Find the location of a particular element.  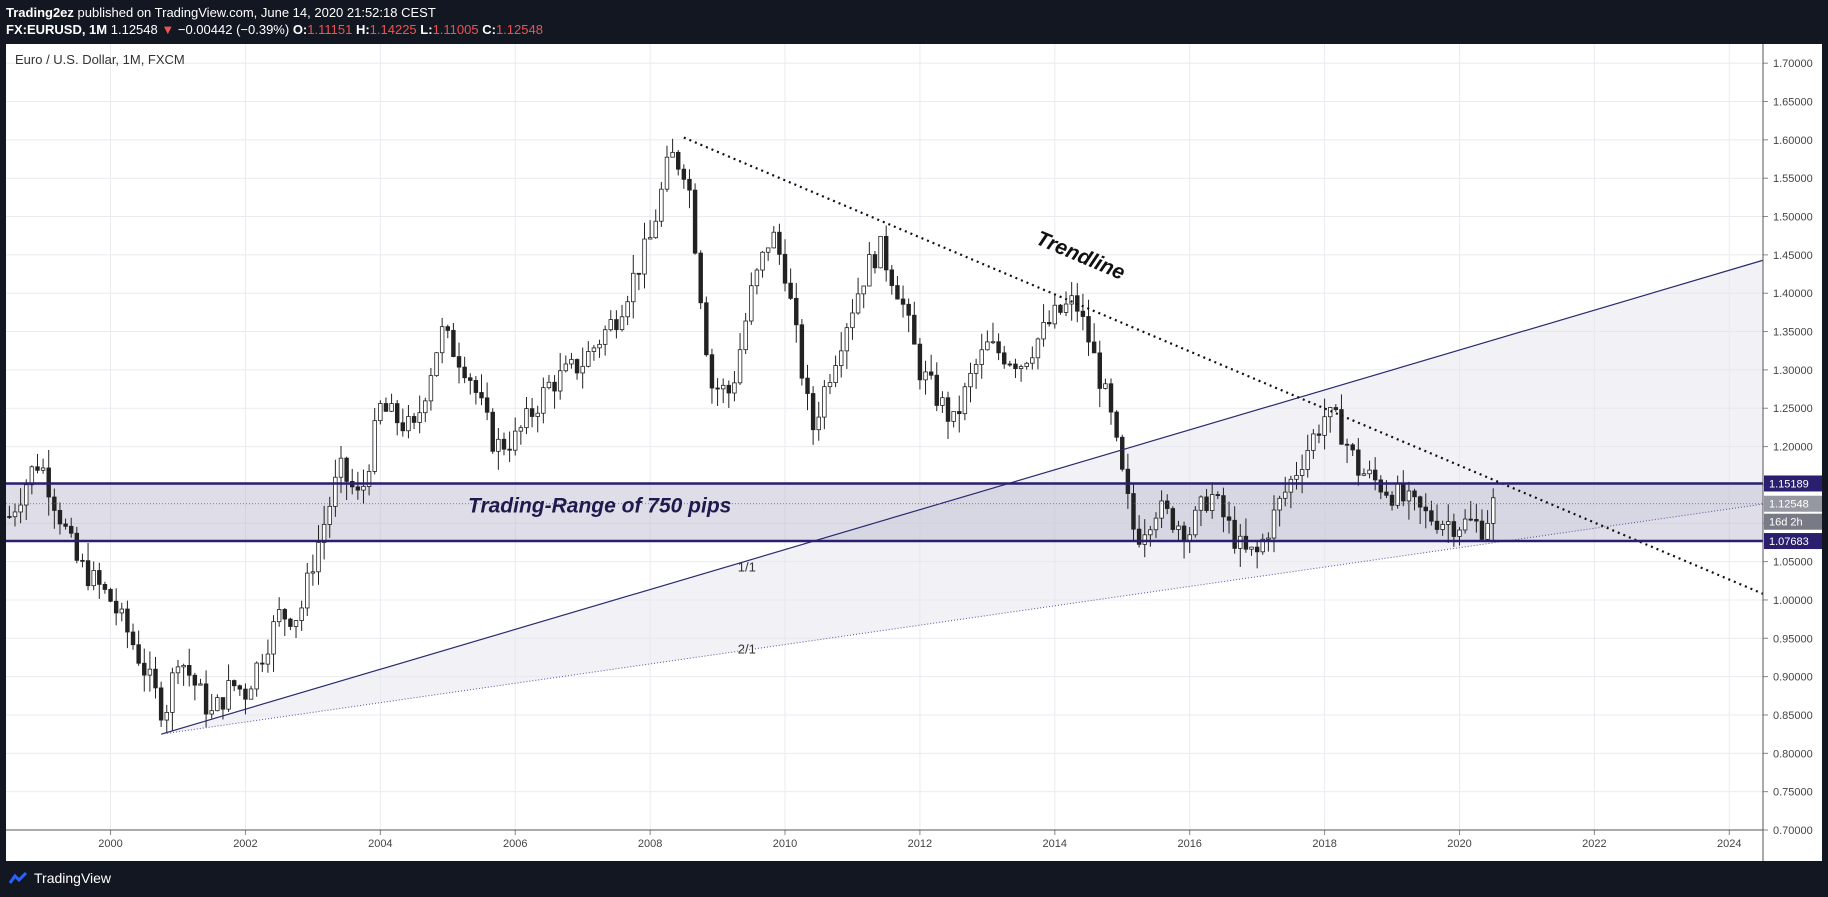

ratio-2-1-label: 2/1 is located at coordinates (747, 649).